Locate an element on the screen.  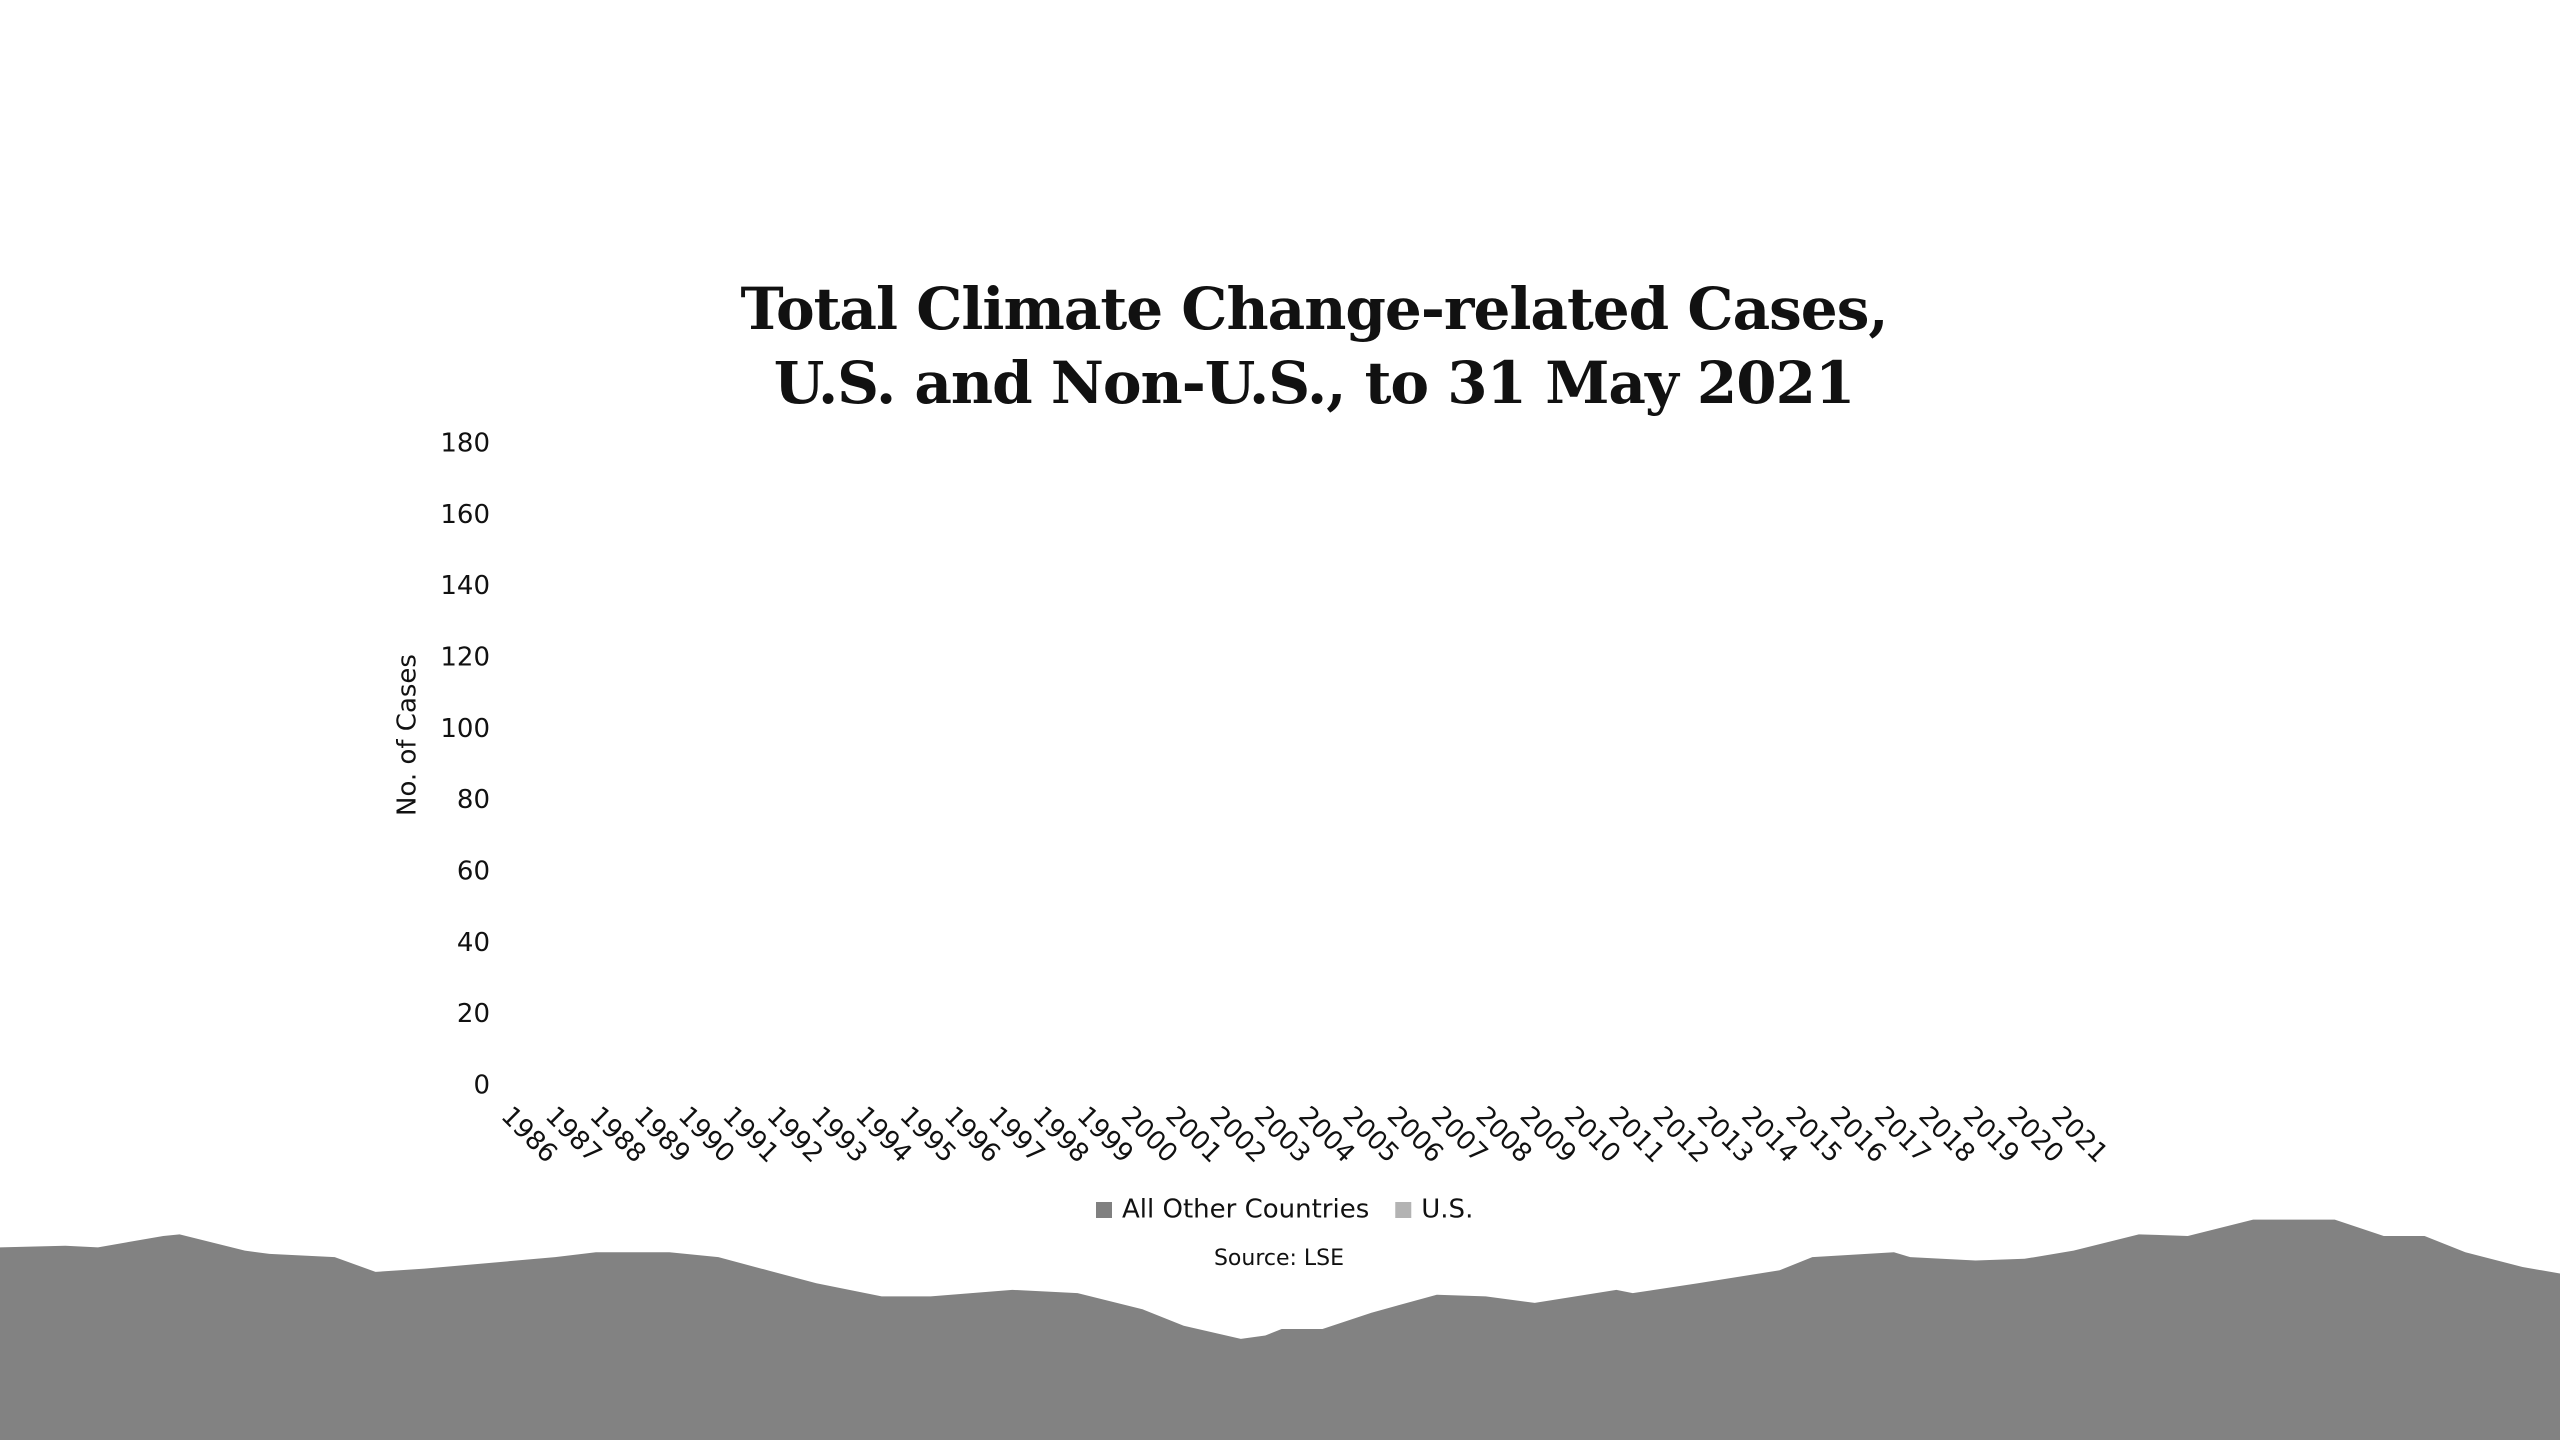
y-tick-label: 20 is located at coordinates (473, 1014).